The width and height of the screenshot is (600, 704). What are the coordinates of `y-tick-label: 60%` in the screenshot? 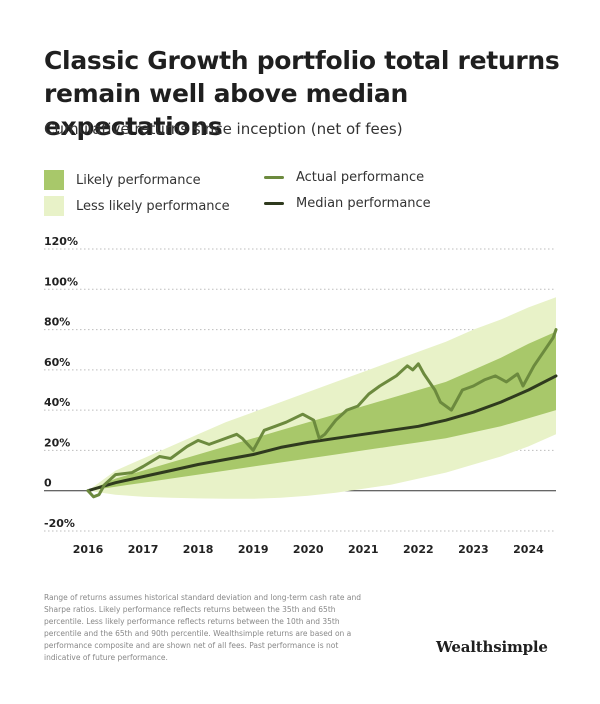 It's located at (57, 362).